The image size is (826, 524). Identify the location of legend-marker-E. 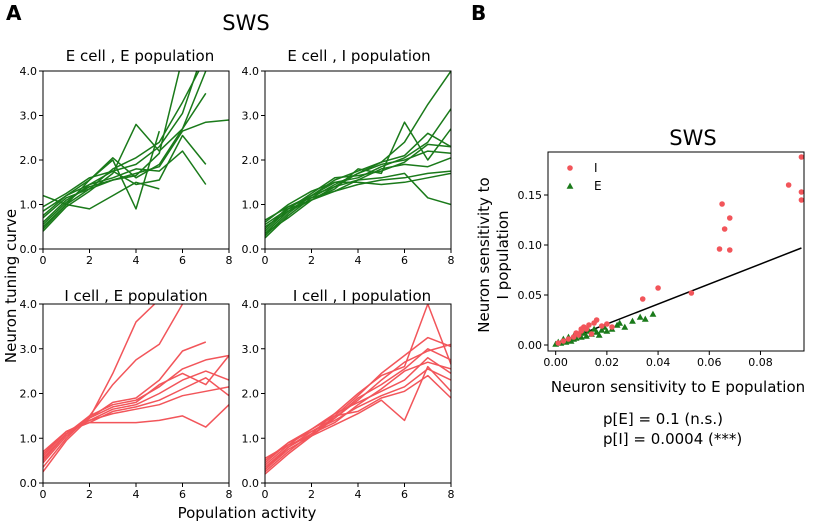
(570, 185).